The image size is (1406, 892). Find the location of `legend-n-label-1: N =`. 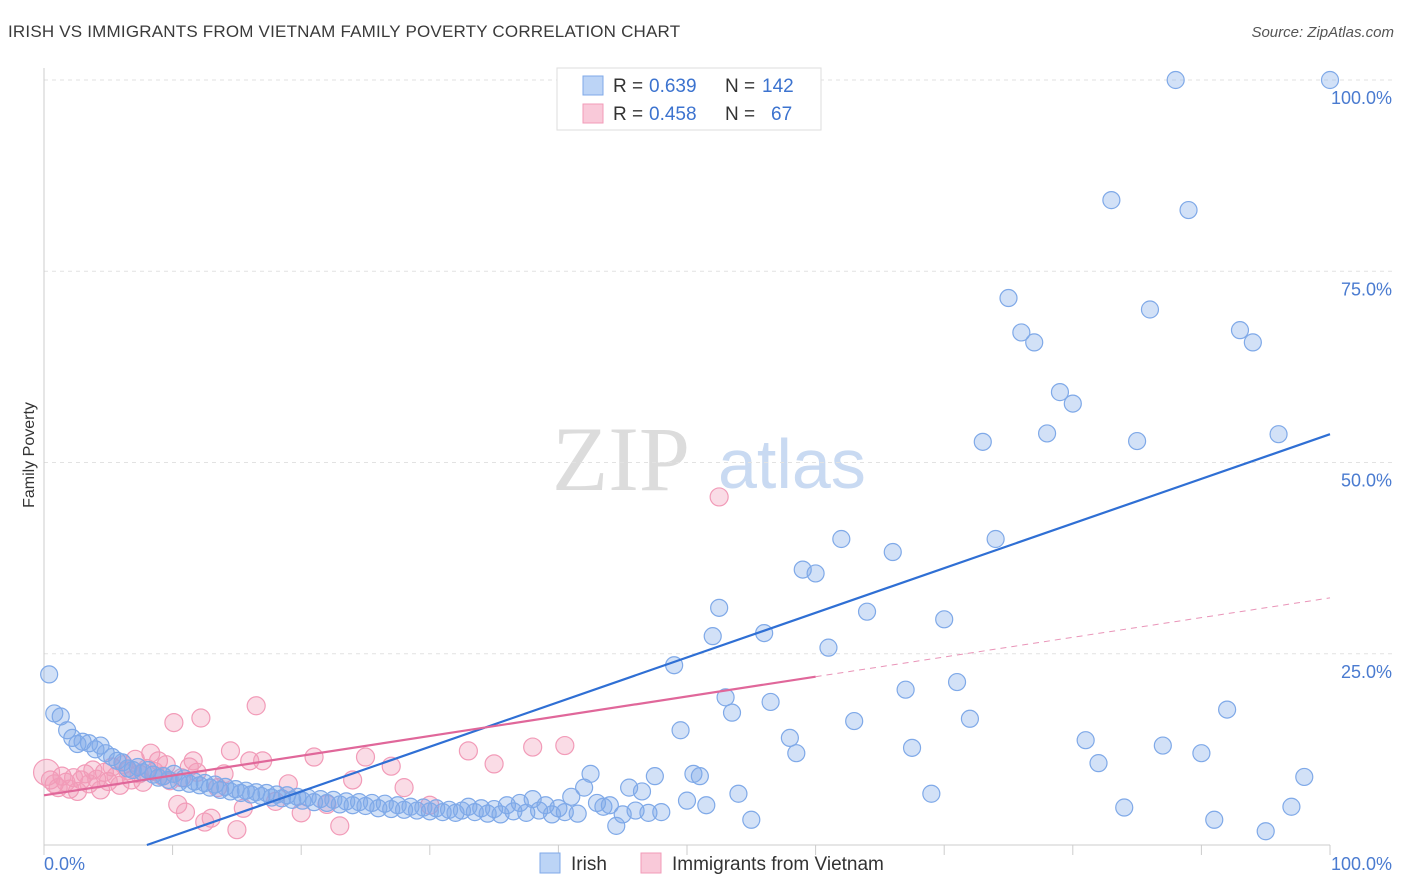

legend-n-label-1: N = is located at coordinates (740, 86).